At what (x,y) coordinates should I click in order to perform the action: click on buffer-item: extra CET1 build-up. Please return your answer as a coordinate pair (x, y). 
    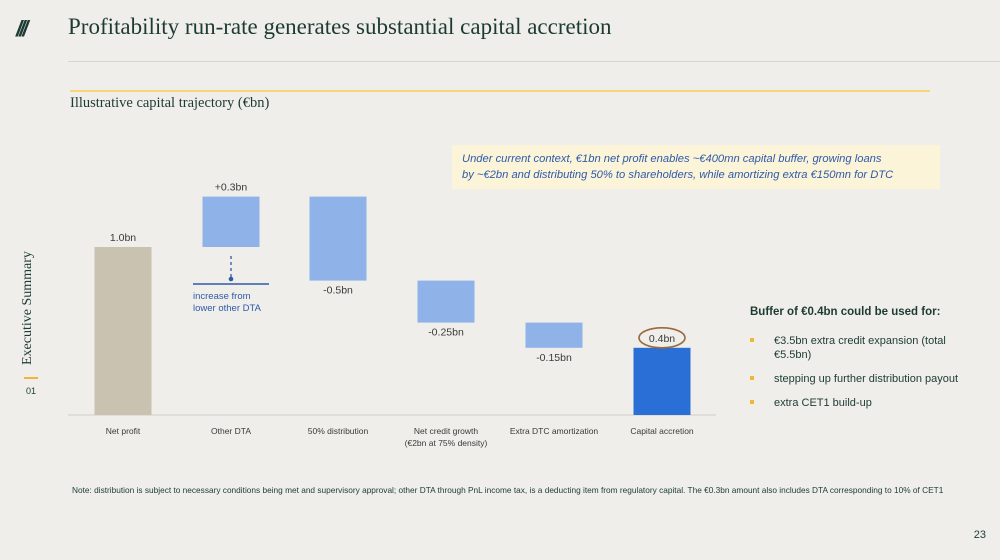
    Looking at the image, I should click on (860, 403).